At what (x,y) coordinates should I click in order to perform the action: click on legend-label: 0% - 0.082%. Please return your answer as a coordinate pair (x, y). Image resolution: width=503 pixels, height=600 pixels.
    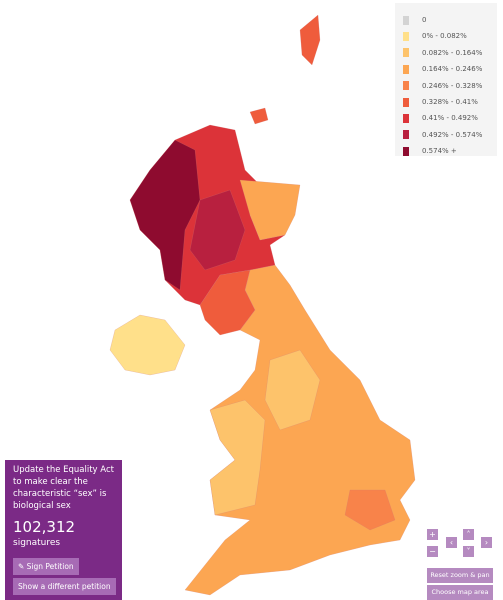
    Looking at the image, I should click on (444, 36).